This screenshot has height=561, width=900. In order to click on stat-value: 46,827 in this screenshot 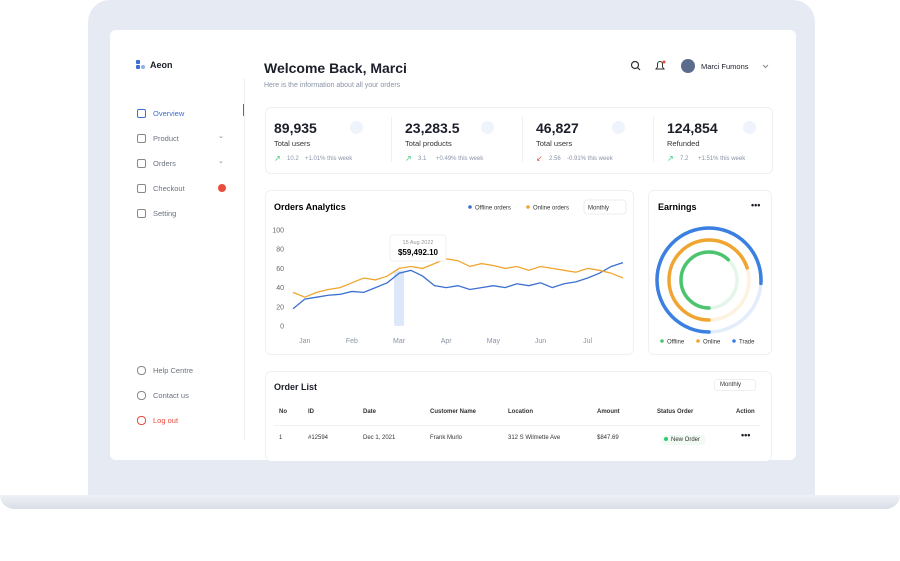, I will do `click(557, 128)`.